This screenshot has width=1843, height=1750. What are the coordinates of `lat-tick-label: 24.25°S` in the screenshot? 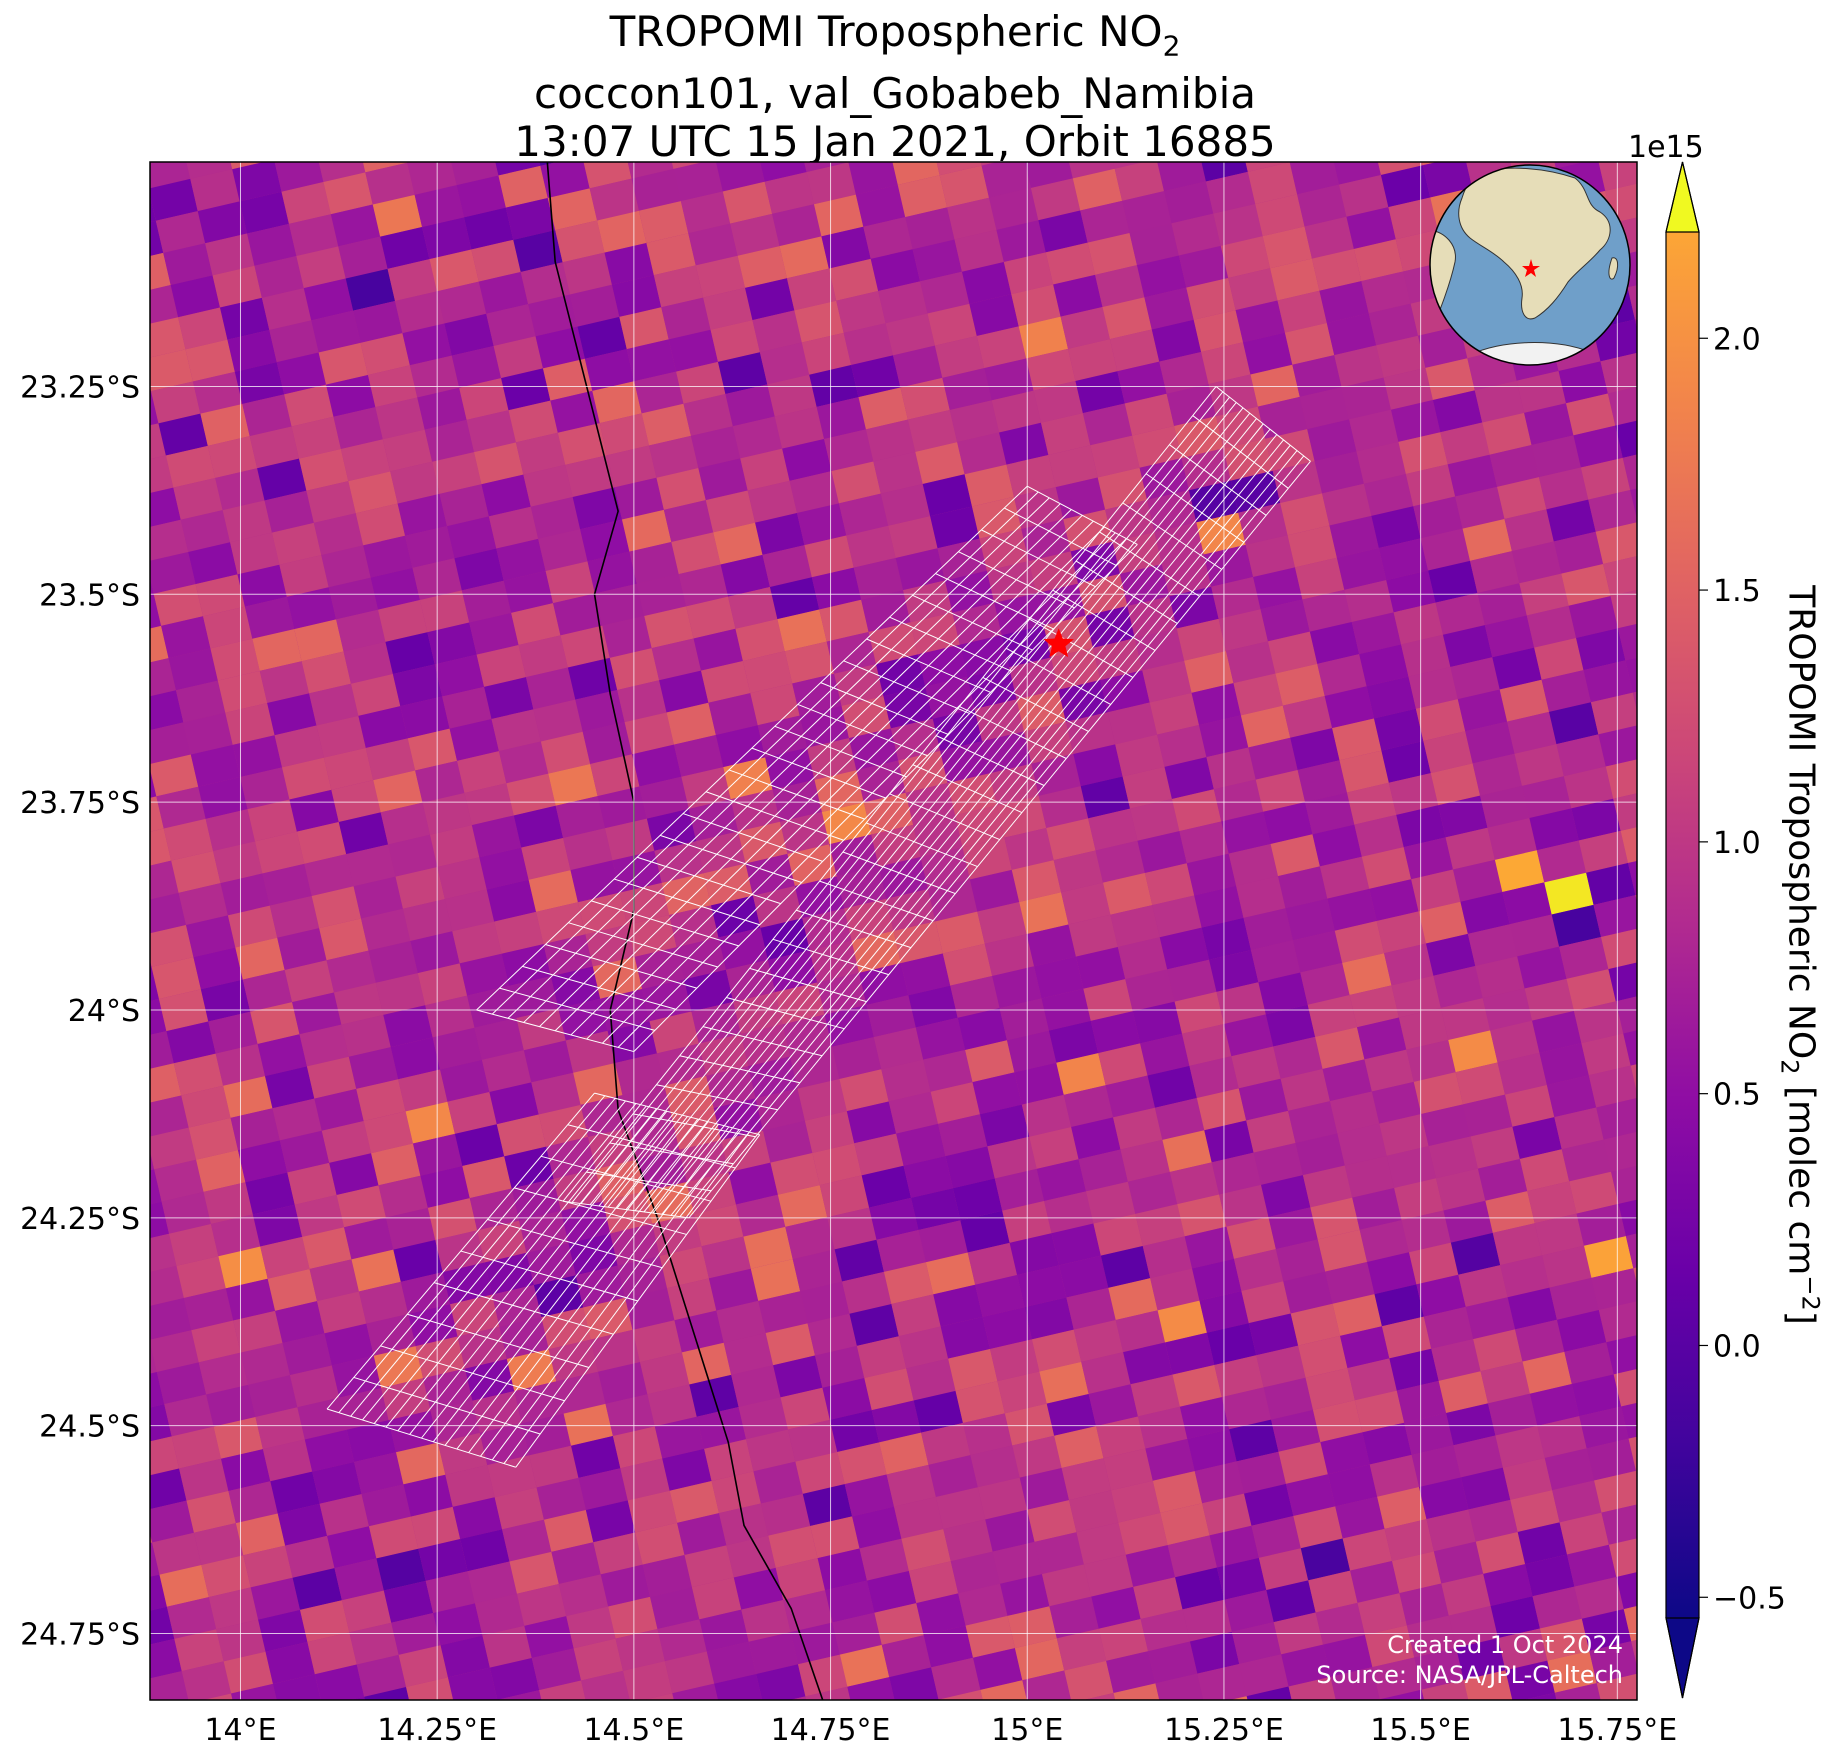 It's located at (80, 1219).